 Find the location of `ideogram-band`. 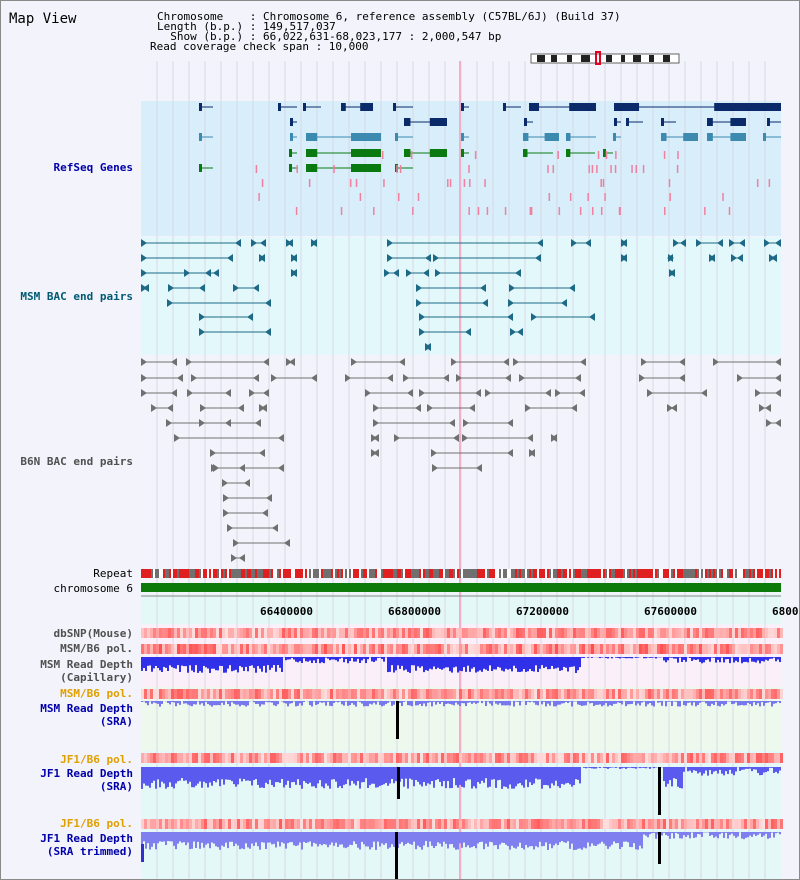

ideogram-band is located at coordinates (554, 58).